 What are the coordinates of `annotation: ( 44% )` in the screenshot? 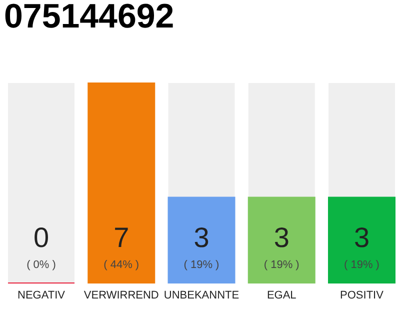 It's located at (122, 265).